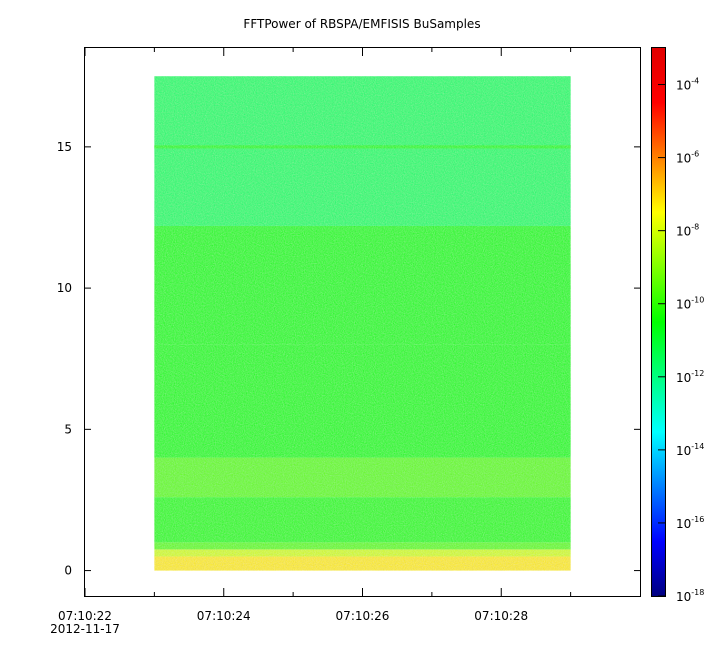  I want to click on y-tick-label: 0, so click(68, 571).